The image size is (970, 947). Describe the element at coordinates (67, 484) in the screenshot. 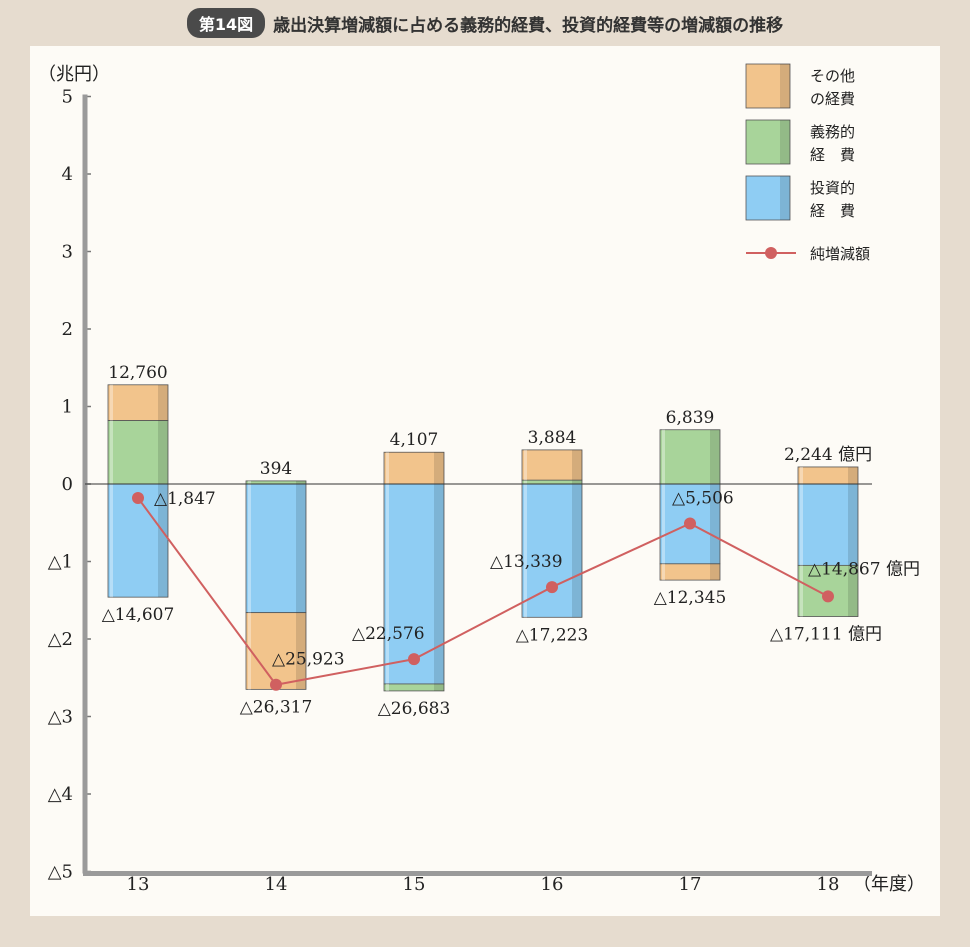

I see `y-tick-label: 0` at that location.